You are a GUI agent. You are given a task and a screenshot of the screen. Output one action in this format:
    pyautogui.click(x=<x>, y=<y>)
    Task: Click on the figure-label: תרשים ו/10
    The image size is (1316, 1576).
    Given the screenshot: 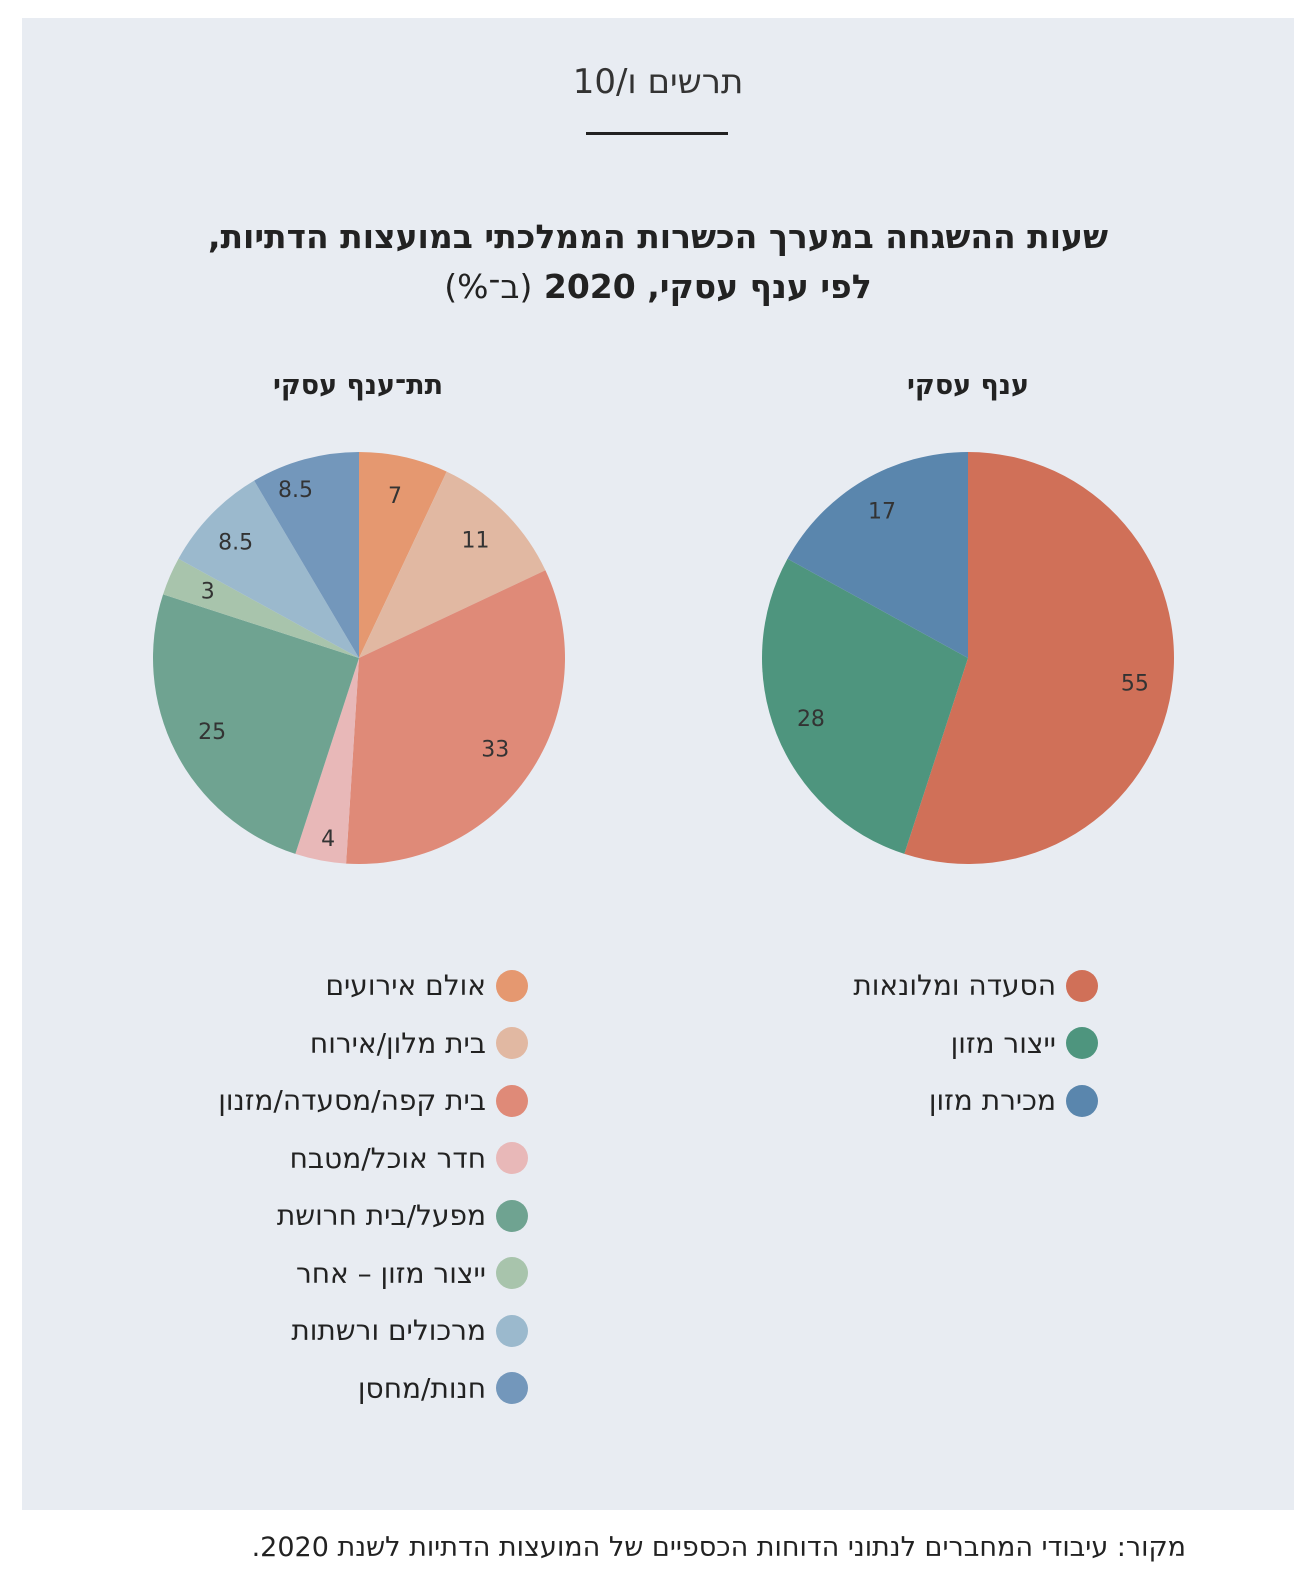 What is the action you would take?
    pyautogui.click(x=658, y=82)
    